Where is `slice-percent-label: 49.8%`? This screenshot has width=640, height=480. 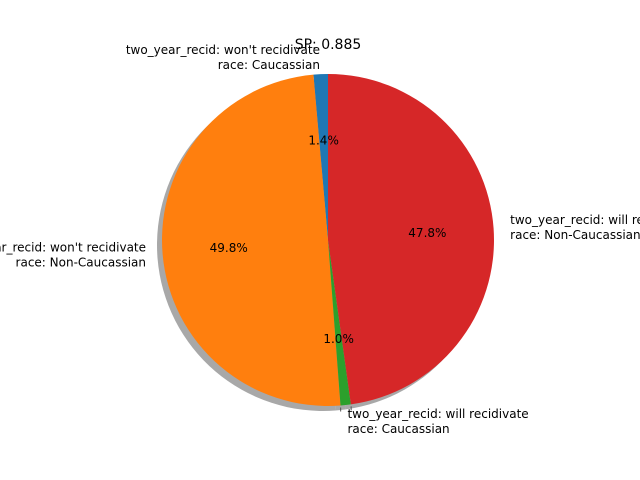
slice-percent-label: 49.8% is located at coordinates (229, 248).